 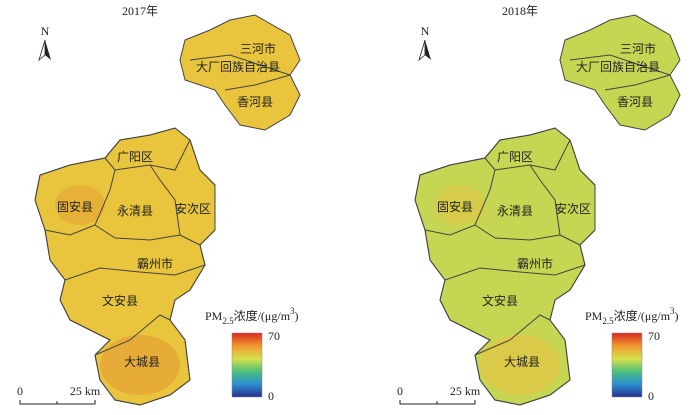 What do you see at coordinates (140, 11) in the screenshot?
I see `panel-title: 2017年` at bounding box center [140, 11].